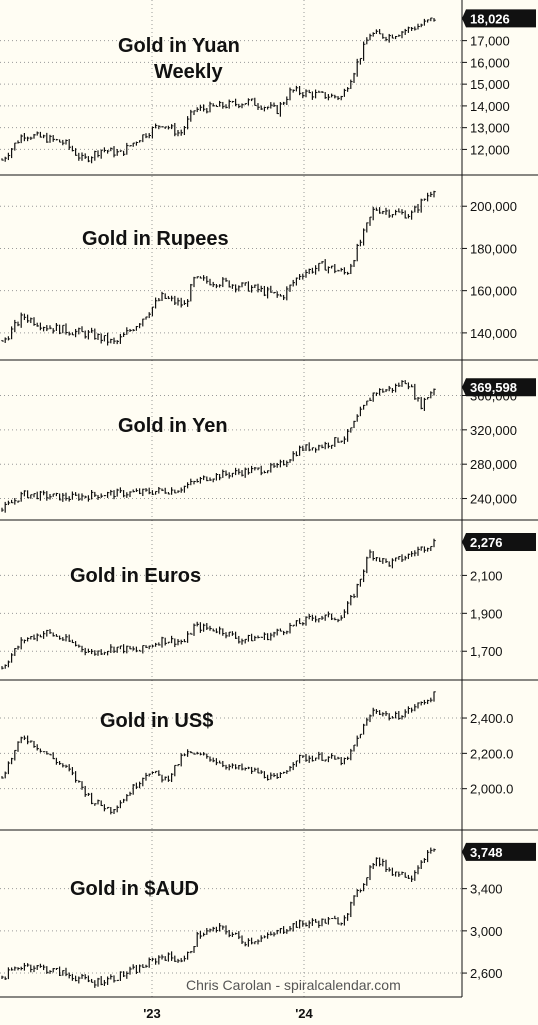 Image resolution: width=538 pixels, height=1025 pixels. I want to click on y-tick-label: 280,000, so click(493, 464).